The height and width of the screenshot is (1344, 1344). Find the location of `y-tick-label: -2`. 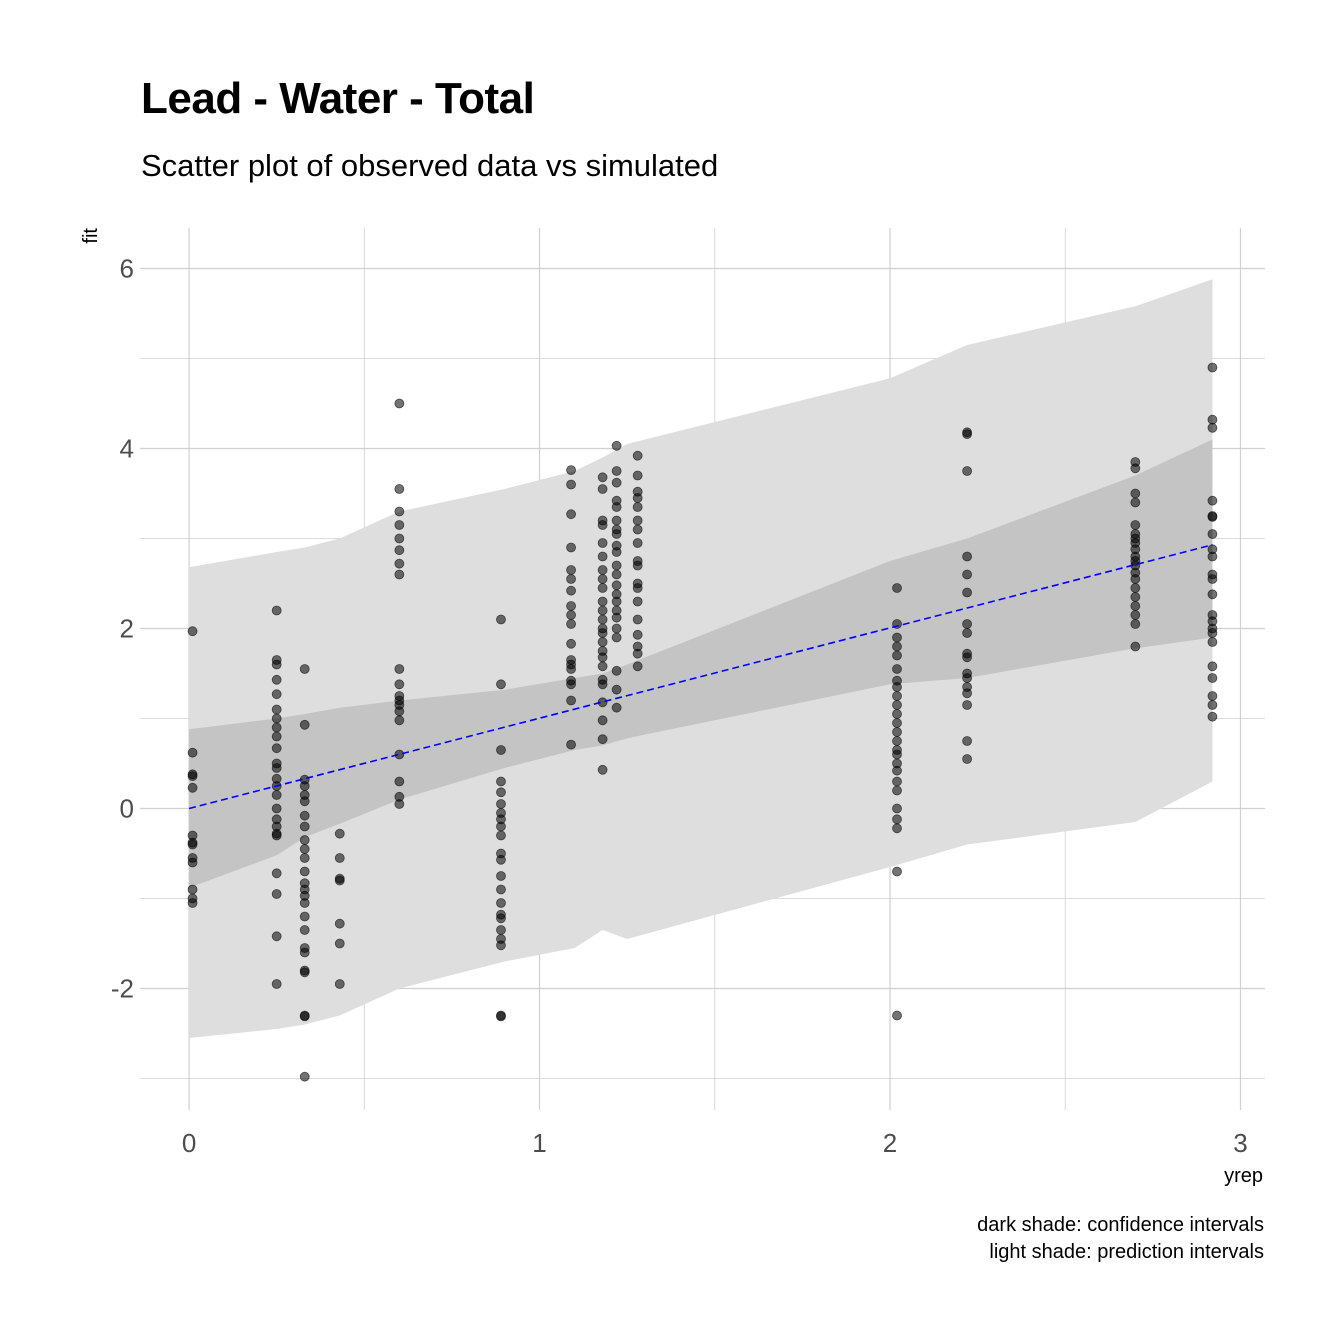

y-tick-label: -2 is located at coordinates (122, 989).